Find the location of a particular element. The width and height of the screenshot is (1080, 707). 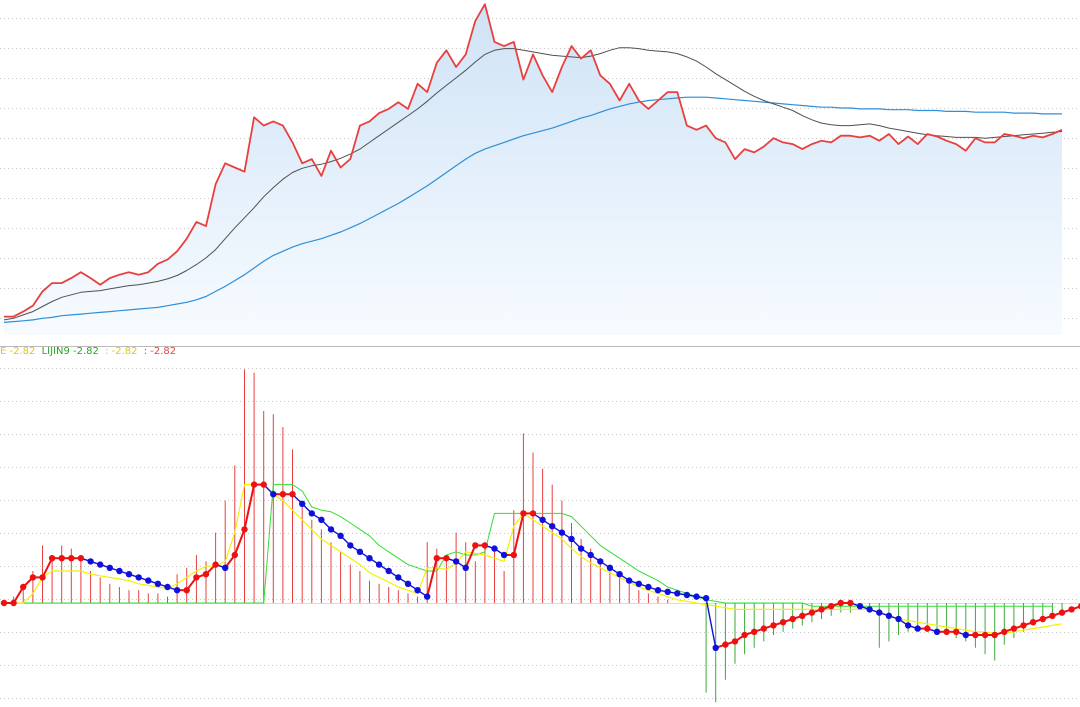

indicator-legend: E -2.82 LIJIN9 -2.82 : -2.82 : -2.82 is located at coordinates (89, 352).